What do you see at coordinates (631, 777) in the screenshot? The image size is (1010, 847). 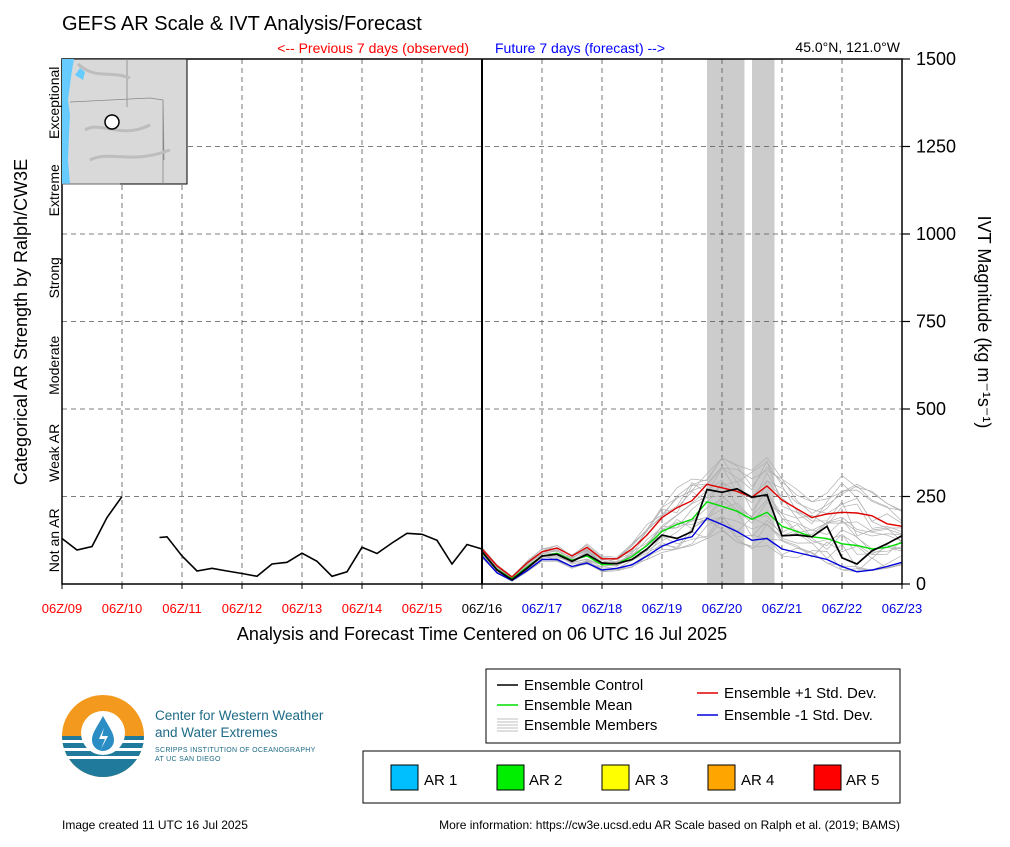 I see `ar-legend: AR 1 AR 2 AR 3 AR 4 AR 5` at bounding box center [631, 777].